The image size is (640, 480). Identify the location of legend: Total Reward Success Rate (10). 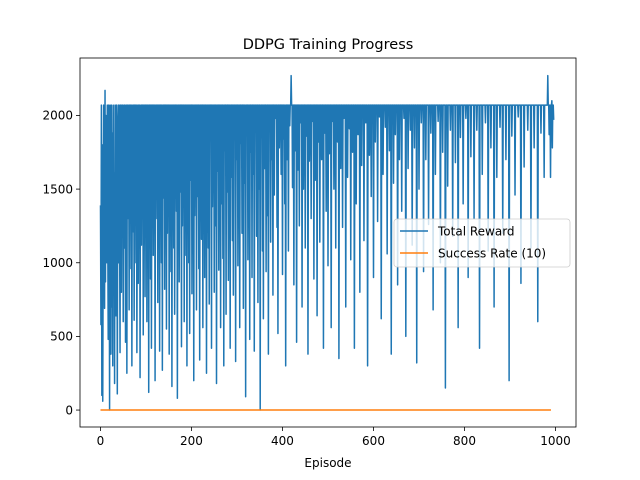
(482, 243).